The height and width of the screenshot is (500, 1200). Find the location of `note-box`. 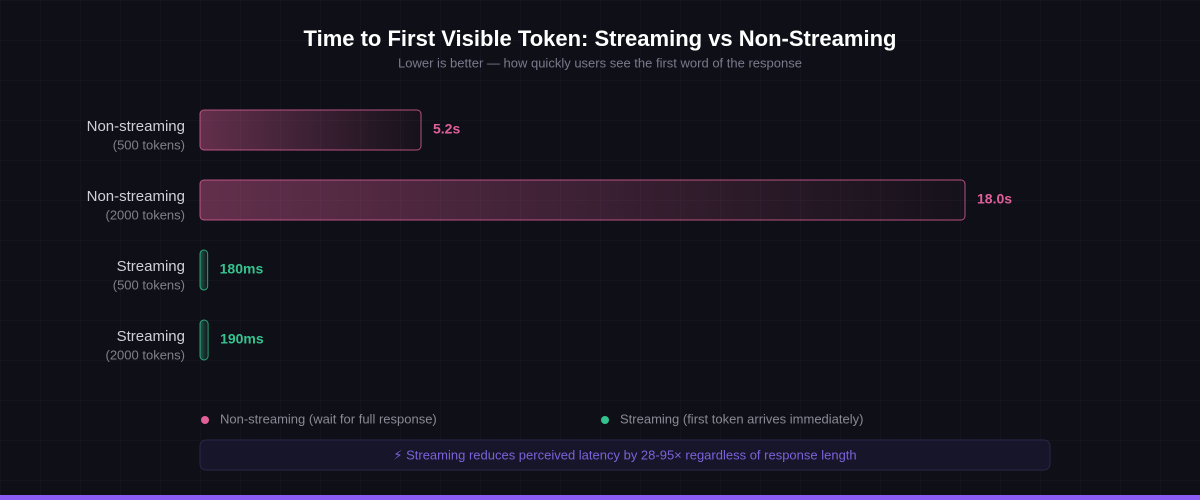

note-box is located at coordinates (625, 455).